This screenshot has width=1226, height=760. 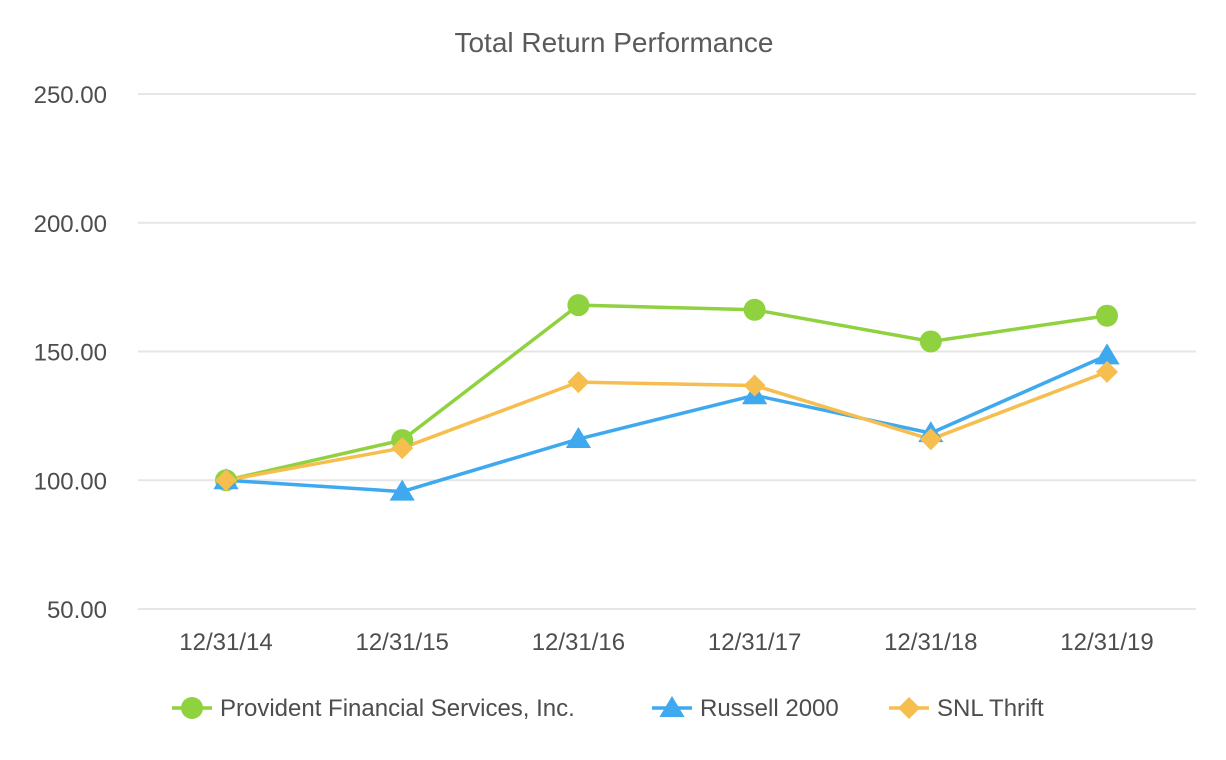 What do you see at coordinates (613, 42) in the screenshot?
I see `chart-title: Total Return Performance` at bounding box center [613, 42].